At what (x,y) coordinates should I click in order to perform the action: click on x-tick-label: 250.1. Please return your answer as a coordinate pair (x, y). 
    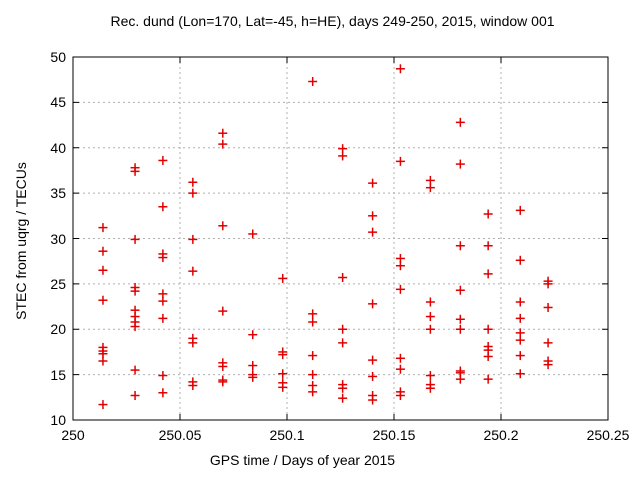
    Looking at the image, I should click on (287, 435).